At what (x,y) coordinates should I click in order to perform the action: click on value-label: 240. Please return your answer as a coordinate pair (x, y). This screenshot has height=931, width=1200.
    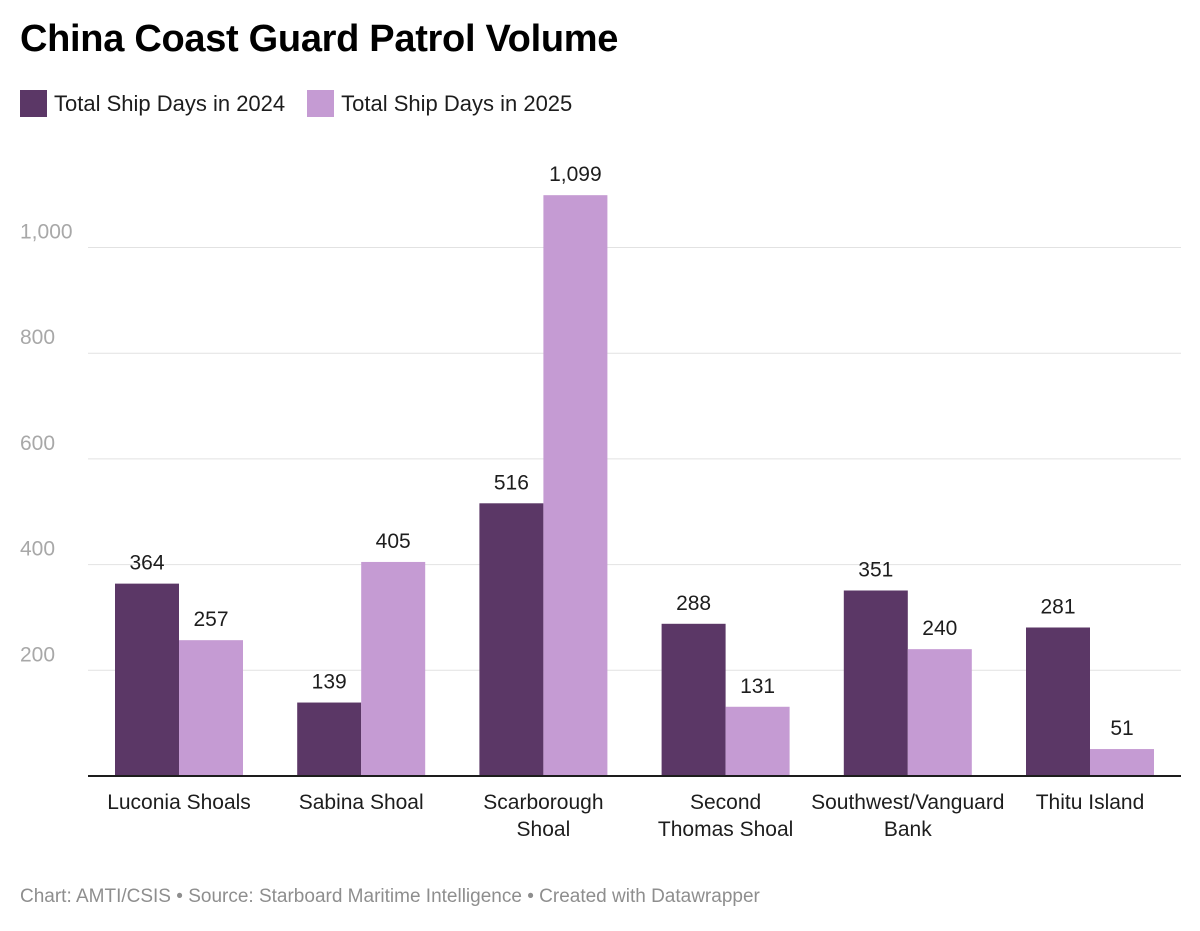
    Looking at the image, I should click on (939, 628).